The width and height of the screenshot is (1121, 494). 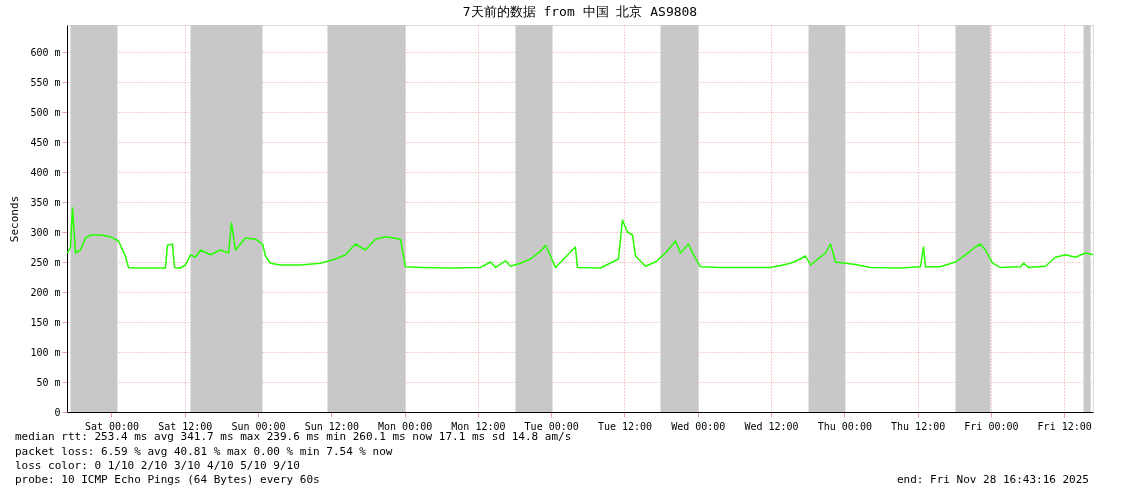 What do you see at coordinates (185, 426) in the screenshot?
I see `x-tick-label: Sat 12:00` at bounding box center [185, 426].